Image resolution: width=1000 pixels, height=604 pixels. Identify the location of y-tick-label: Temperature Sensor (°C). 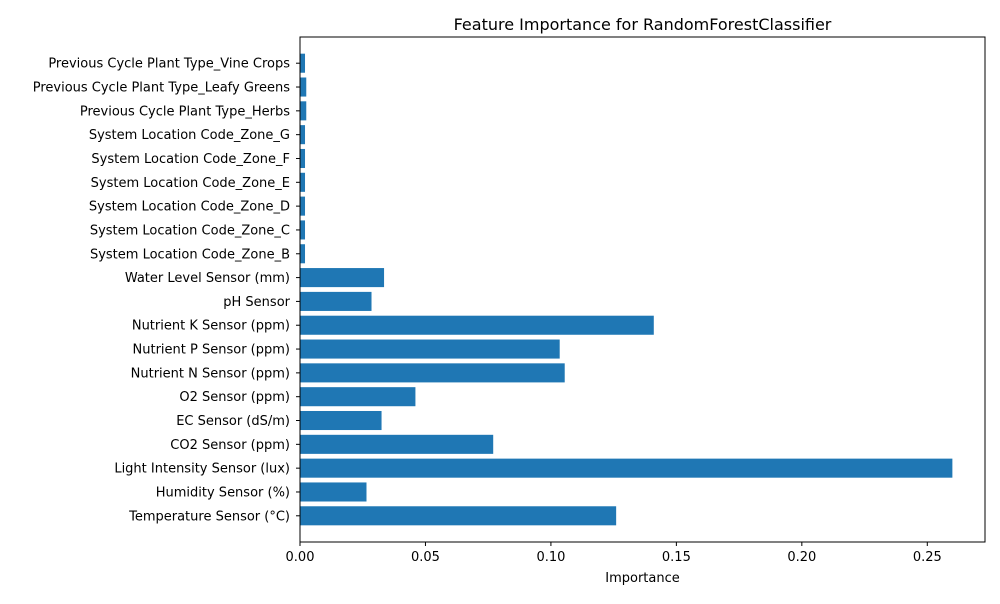
(209, 516).